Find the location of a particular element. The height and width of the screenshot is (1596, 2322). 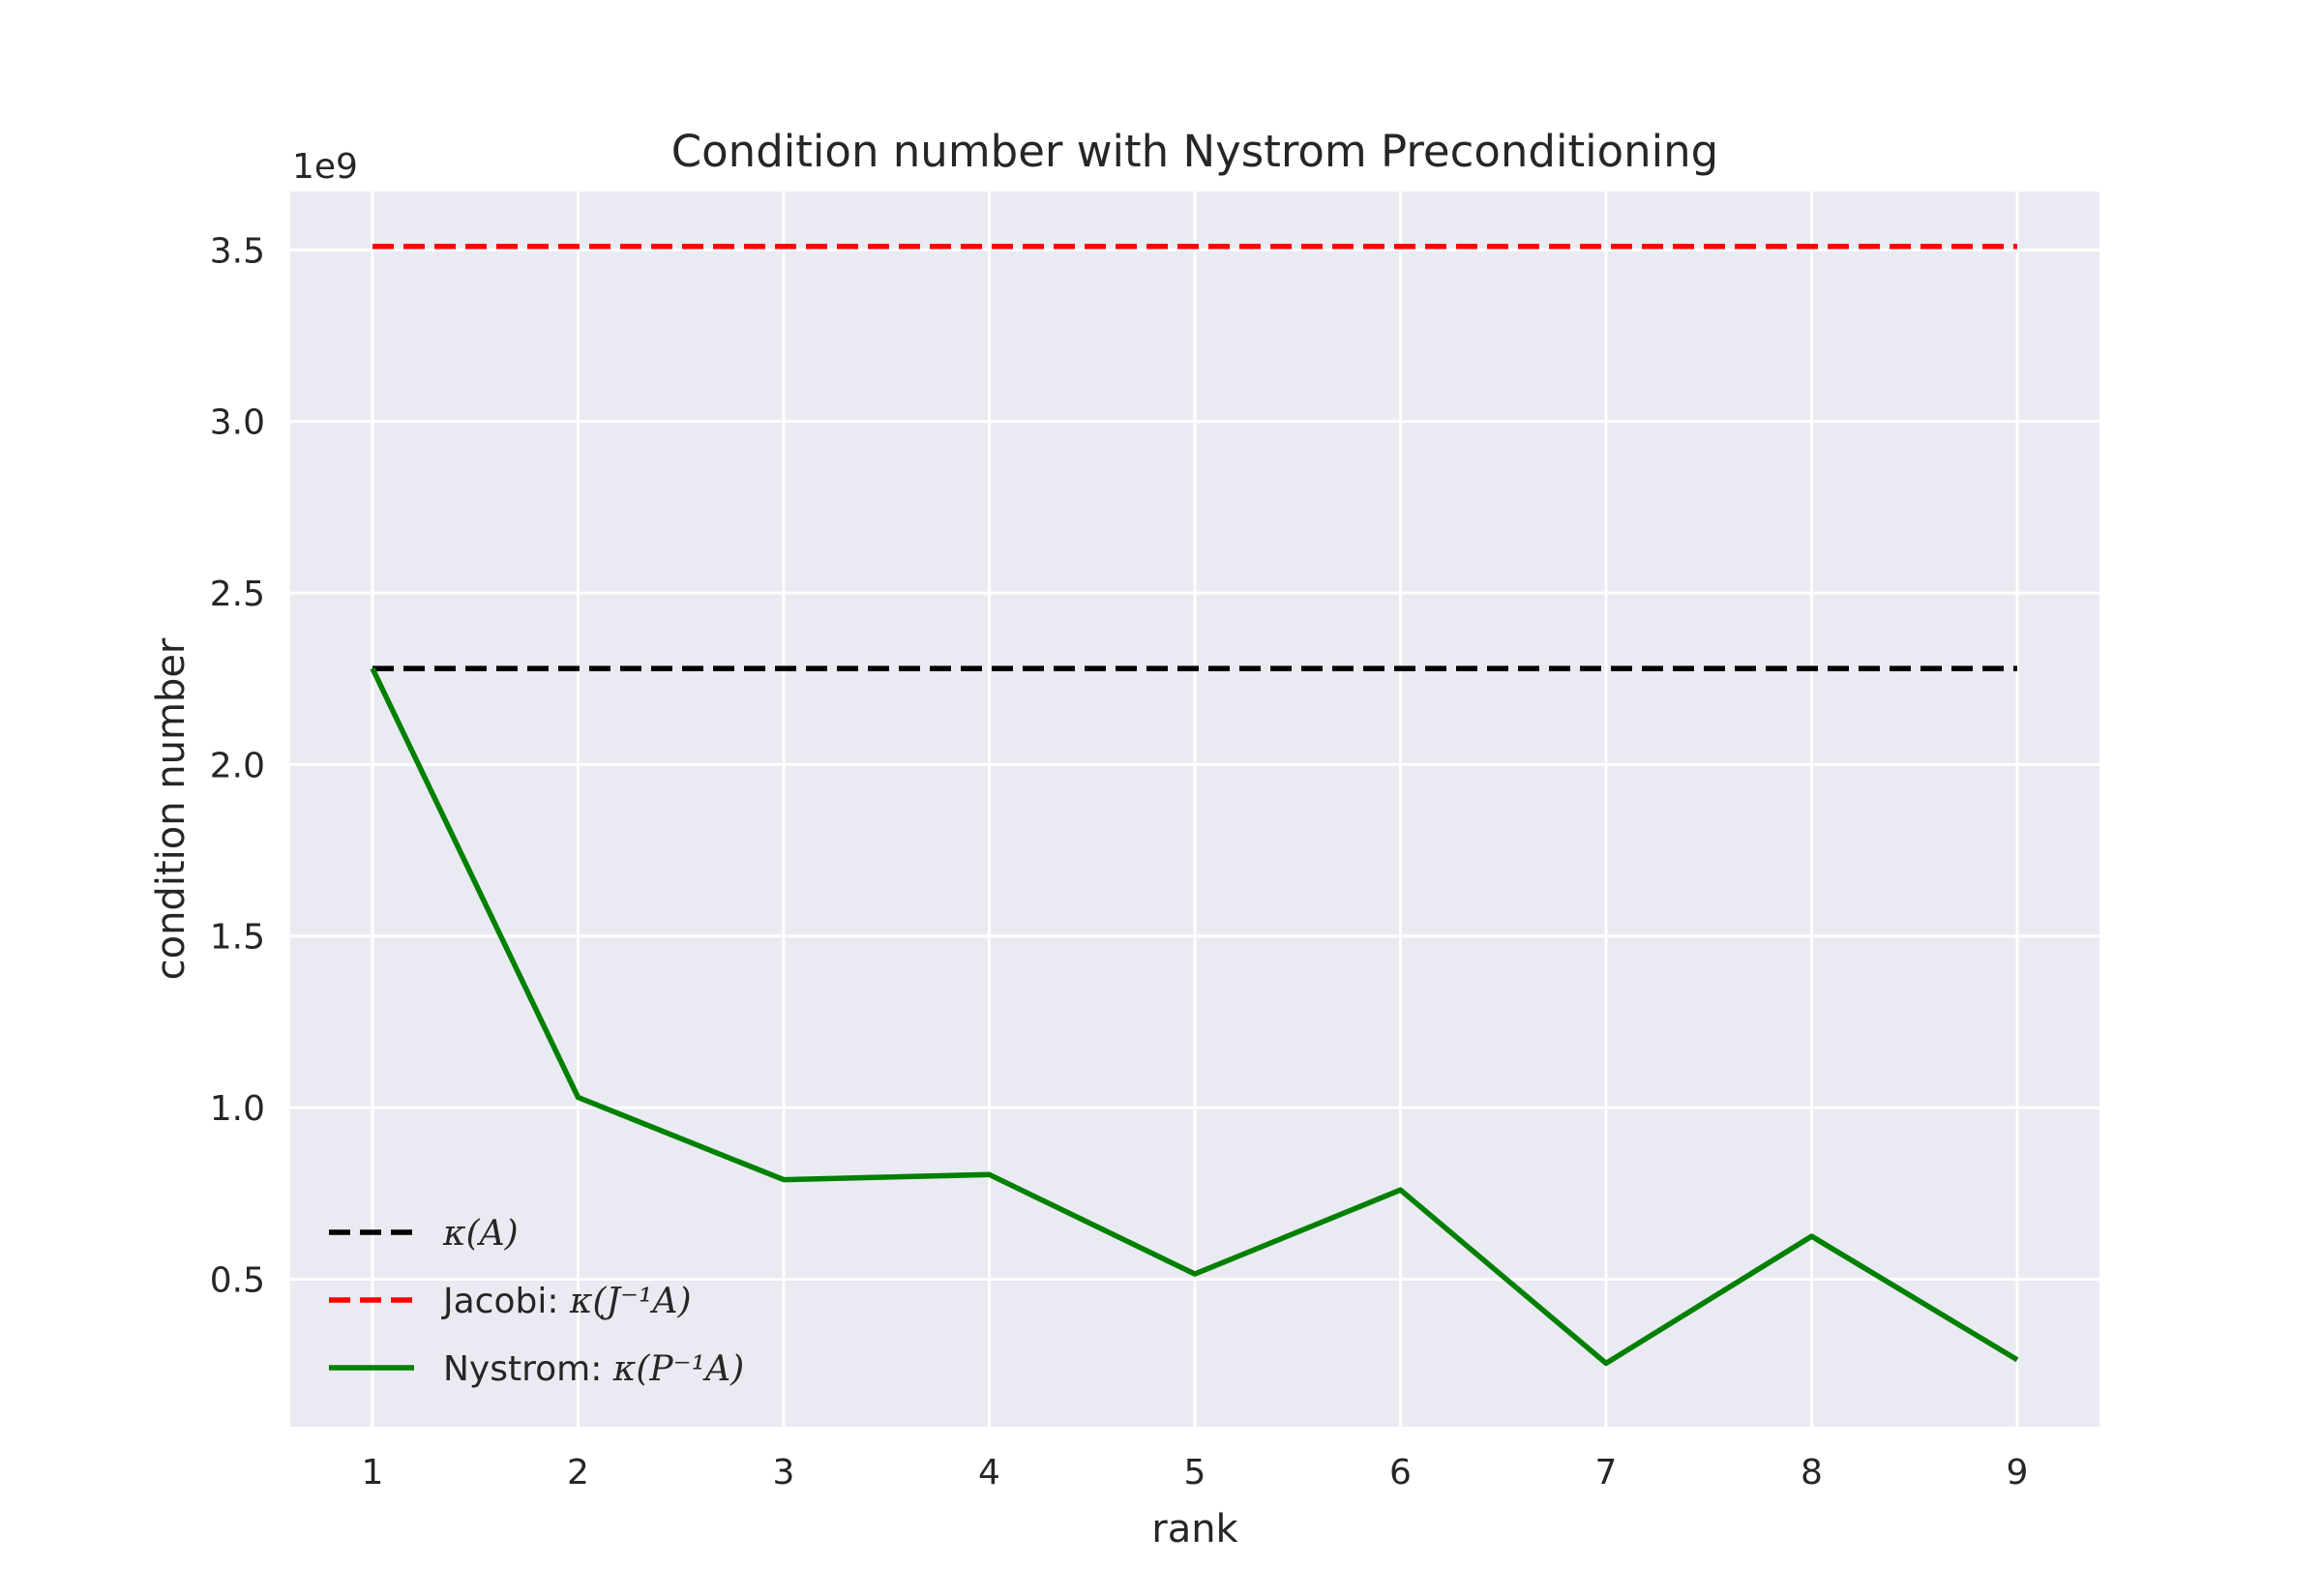

x-tick-label: 7 is located at coordinates (1606, 1473).